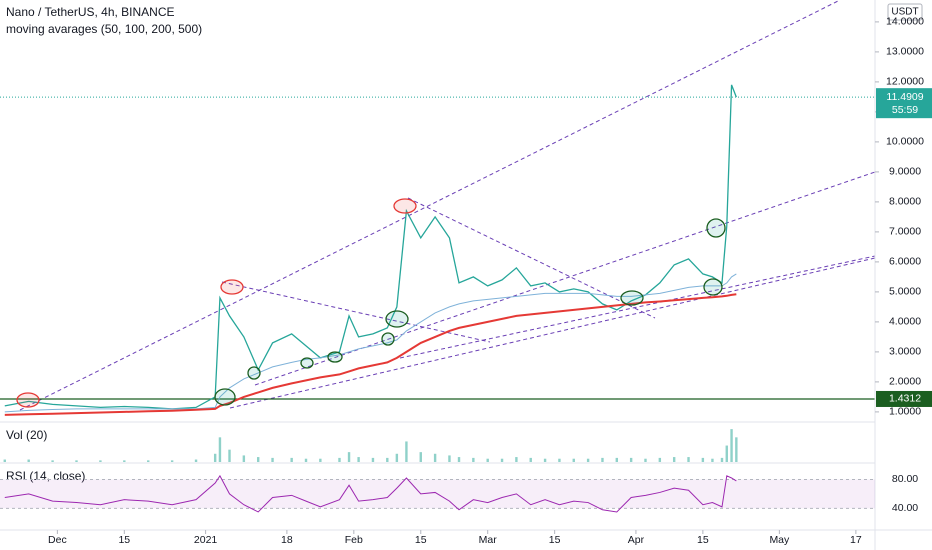 Image resolution: width=932 pixels, height=550 pixels. I want to click on rsi-tick-label: 40.00, so click(905, 508).